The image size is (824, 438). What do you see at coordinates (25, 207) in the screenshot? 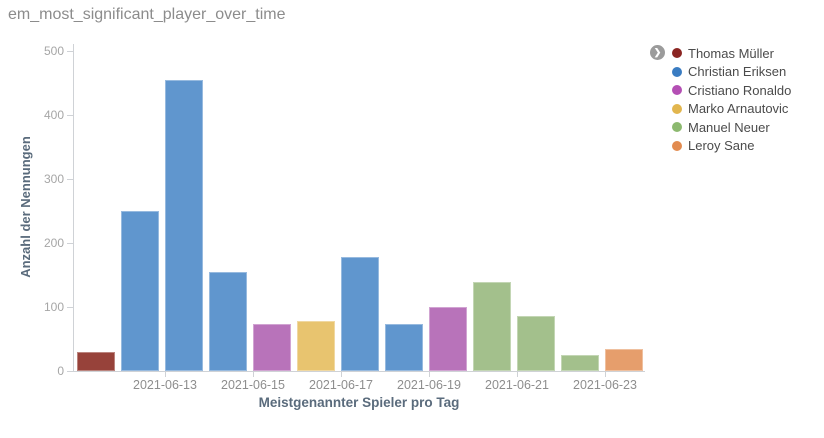
I see `y-axis-title: Anzahl der Nennungen` at bounding box center [25, 207].